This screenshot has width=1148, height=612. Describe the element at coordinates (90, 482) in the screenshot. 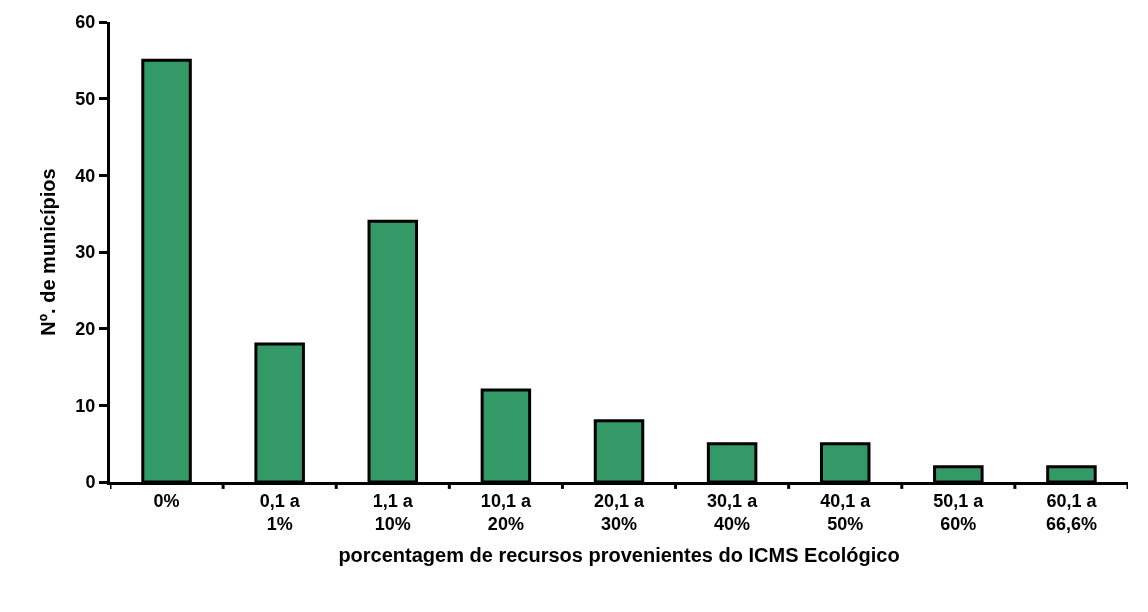

I see `y-tick-label: 0` at that location.